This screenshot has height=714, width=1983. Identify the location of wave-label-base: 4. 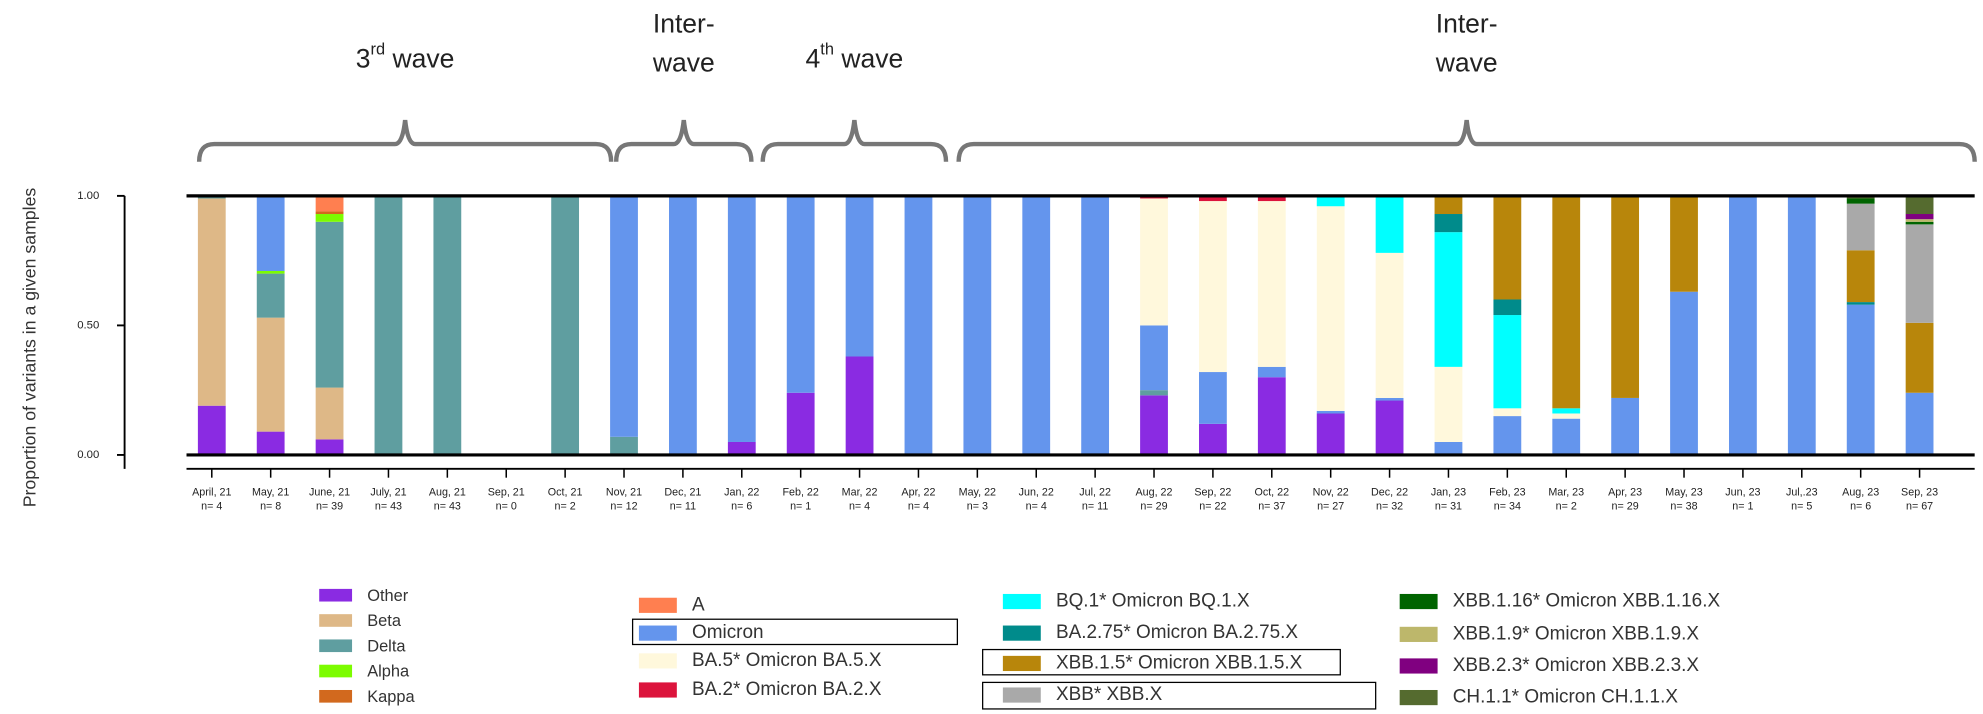
(813, 59).